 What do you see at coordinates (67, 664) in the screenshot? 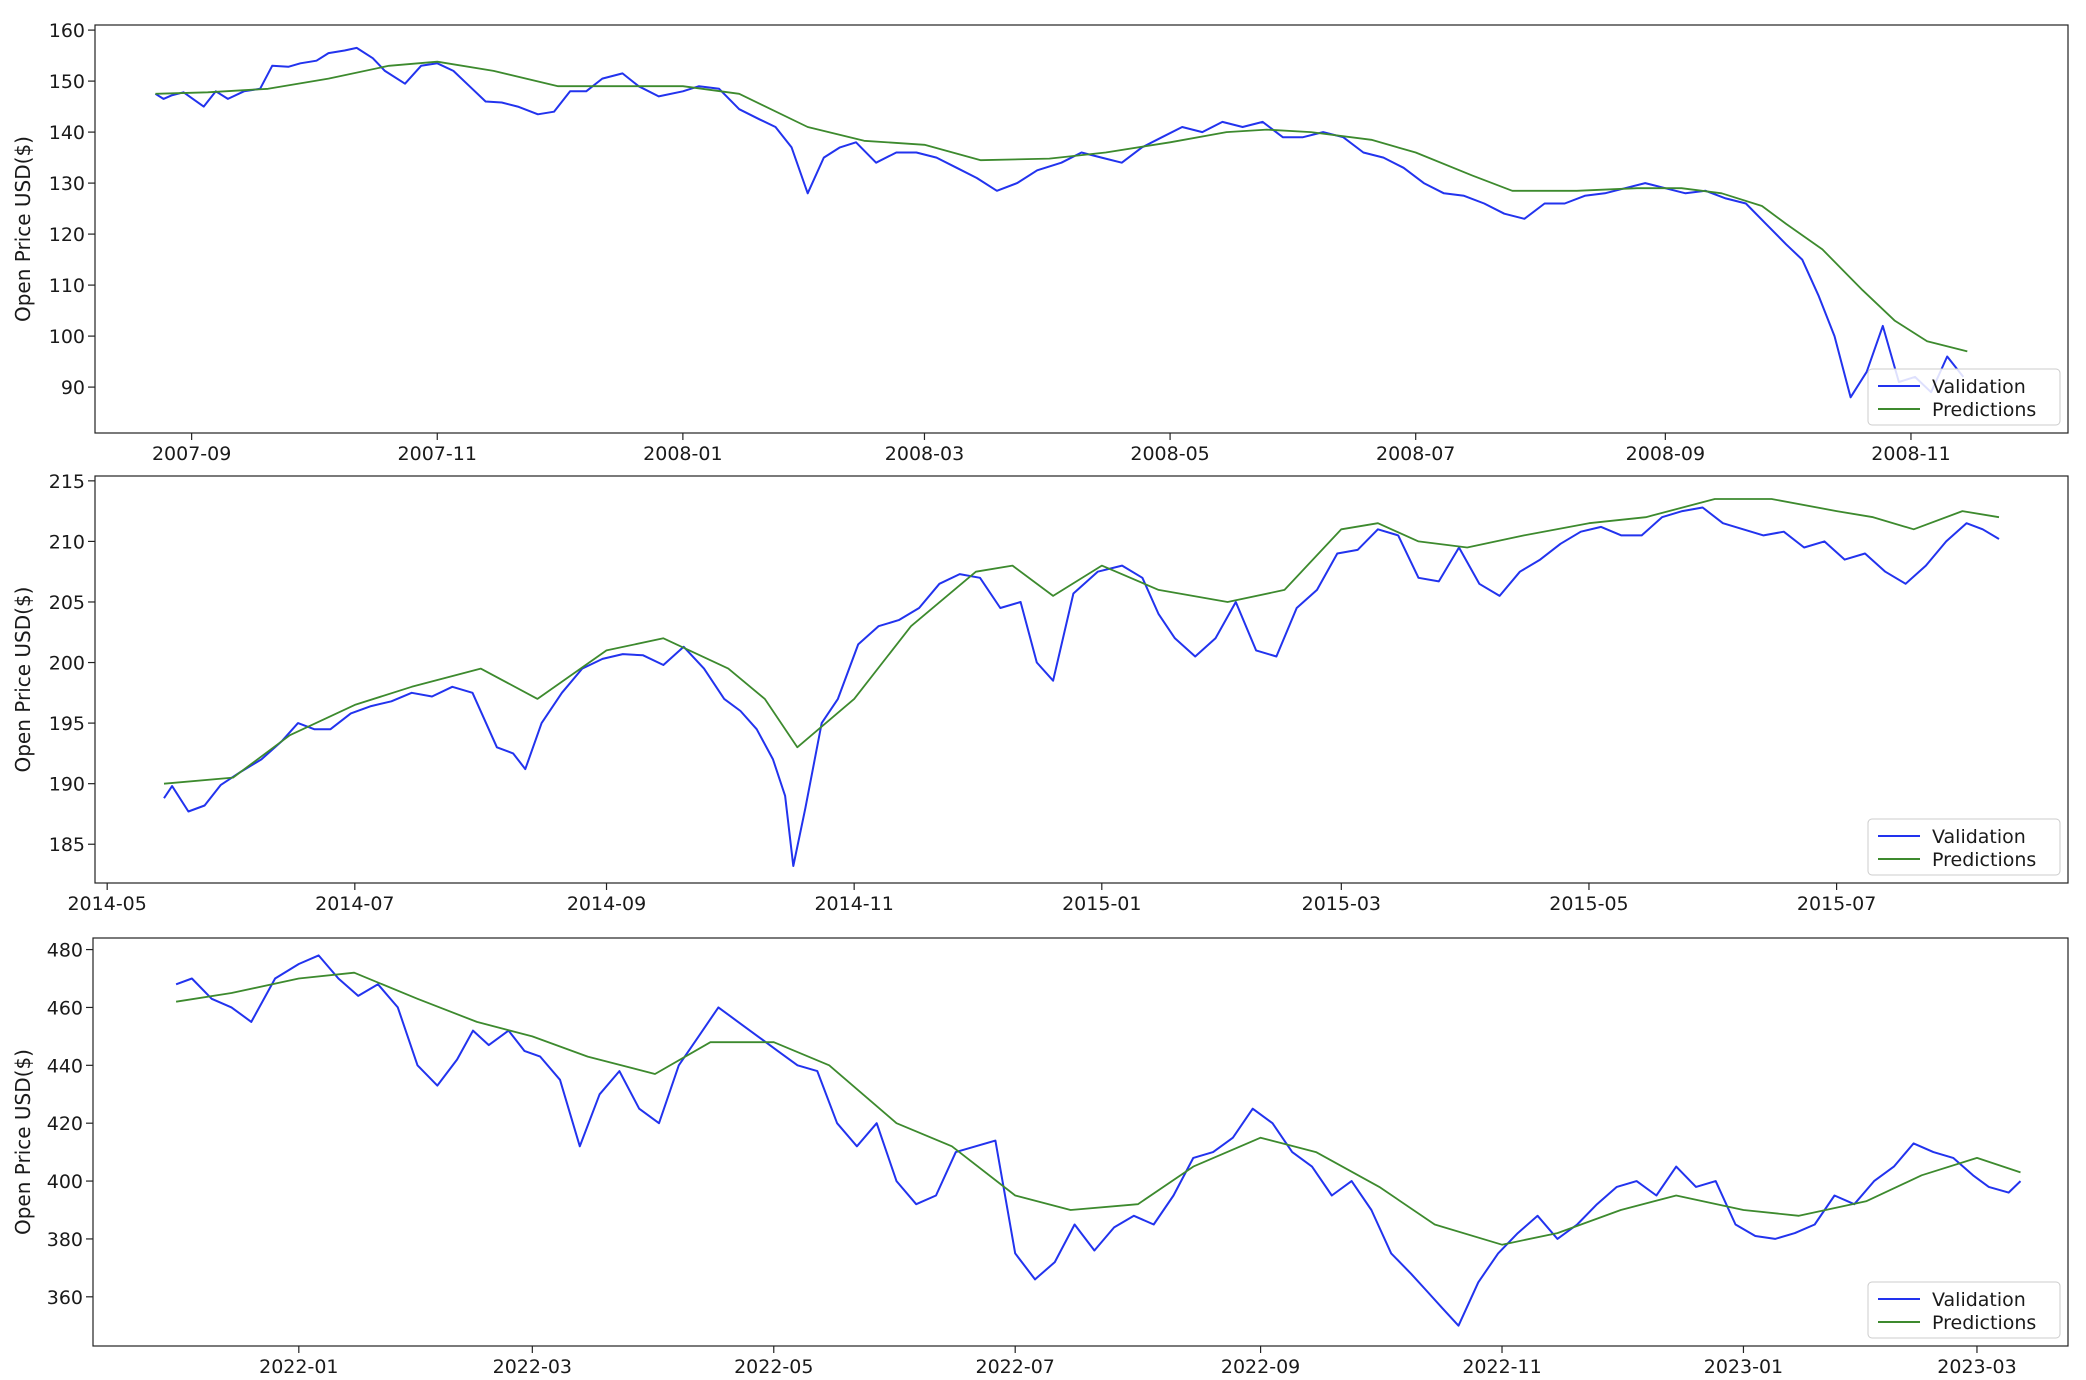
I see `y-tick-label: 200` at bounding box center [67, 664].